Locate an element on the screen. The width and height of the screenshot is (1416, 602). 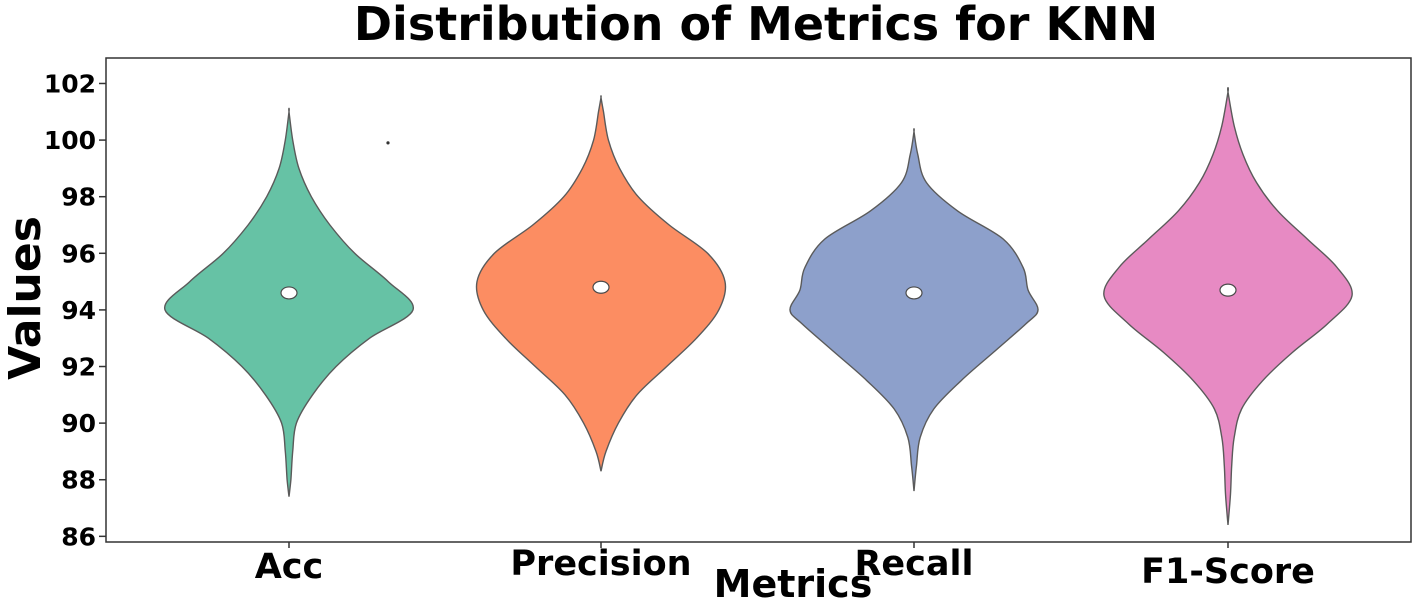
x-tick-label: Recall is located at coordinates (913, 564).